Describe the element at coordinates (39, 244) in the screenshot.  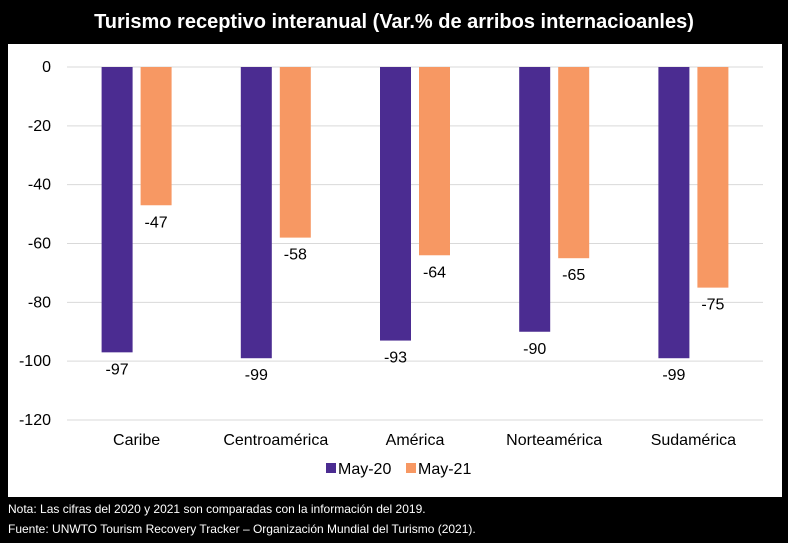
I see `y-tick-label: -60` at that location.